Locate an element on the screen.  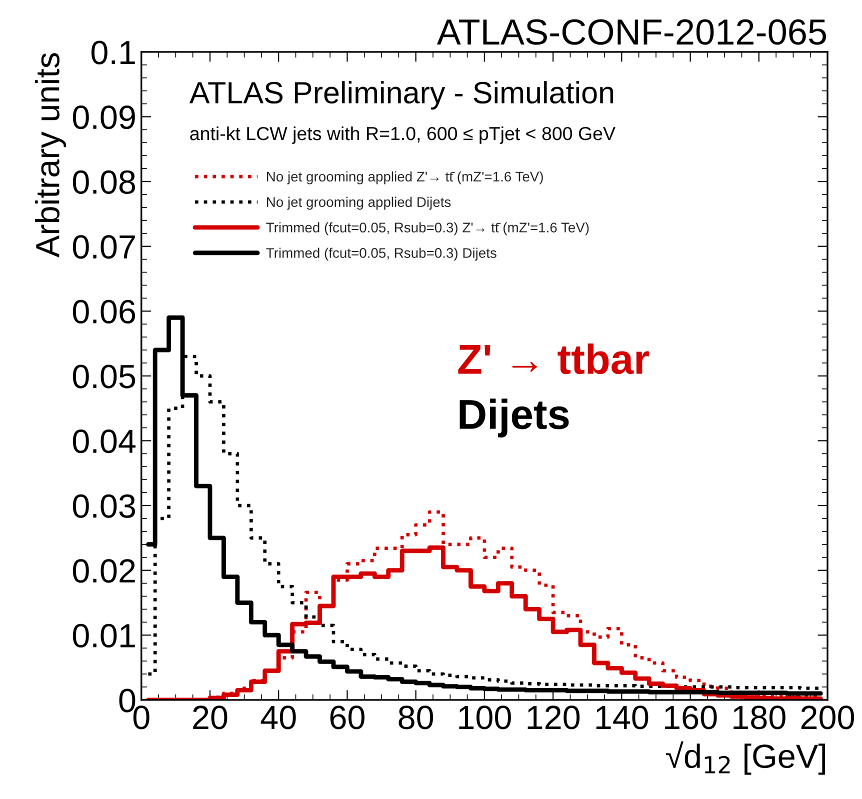
annotation: anti-kt LCW jets with R=1.0, 600 ≤ pTjet < 800 GeV is located at coordinates (403, 135).